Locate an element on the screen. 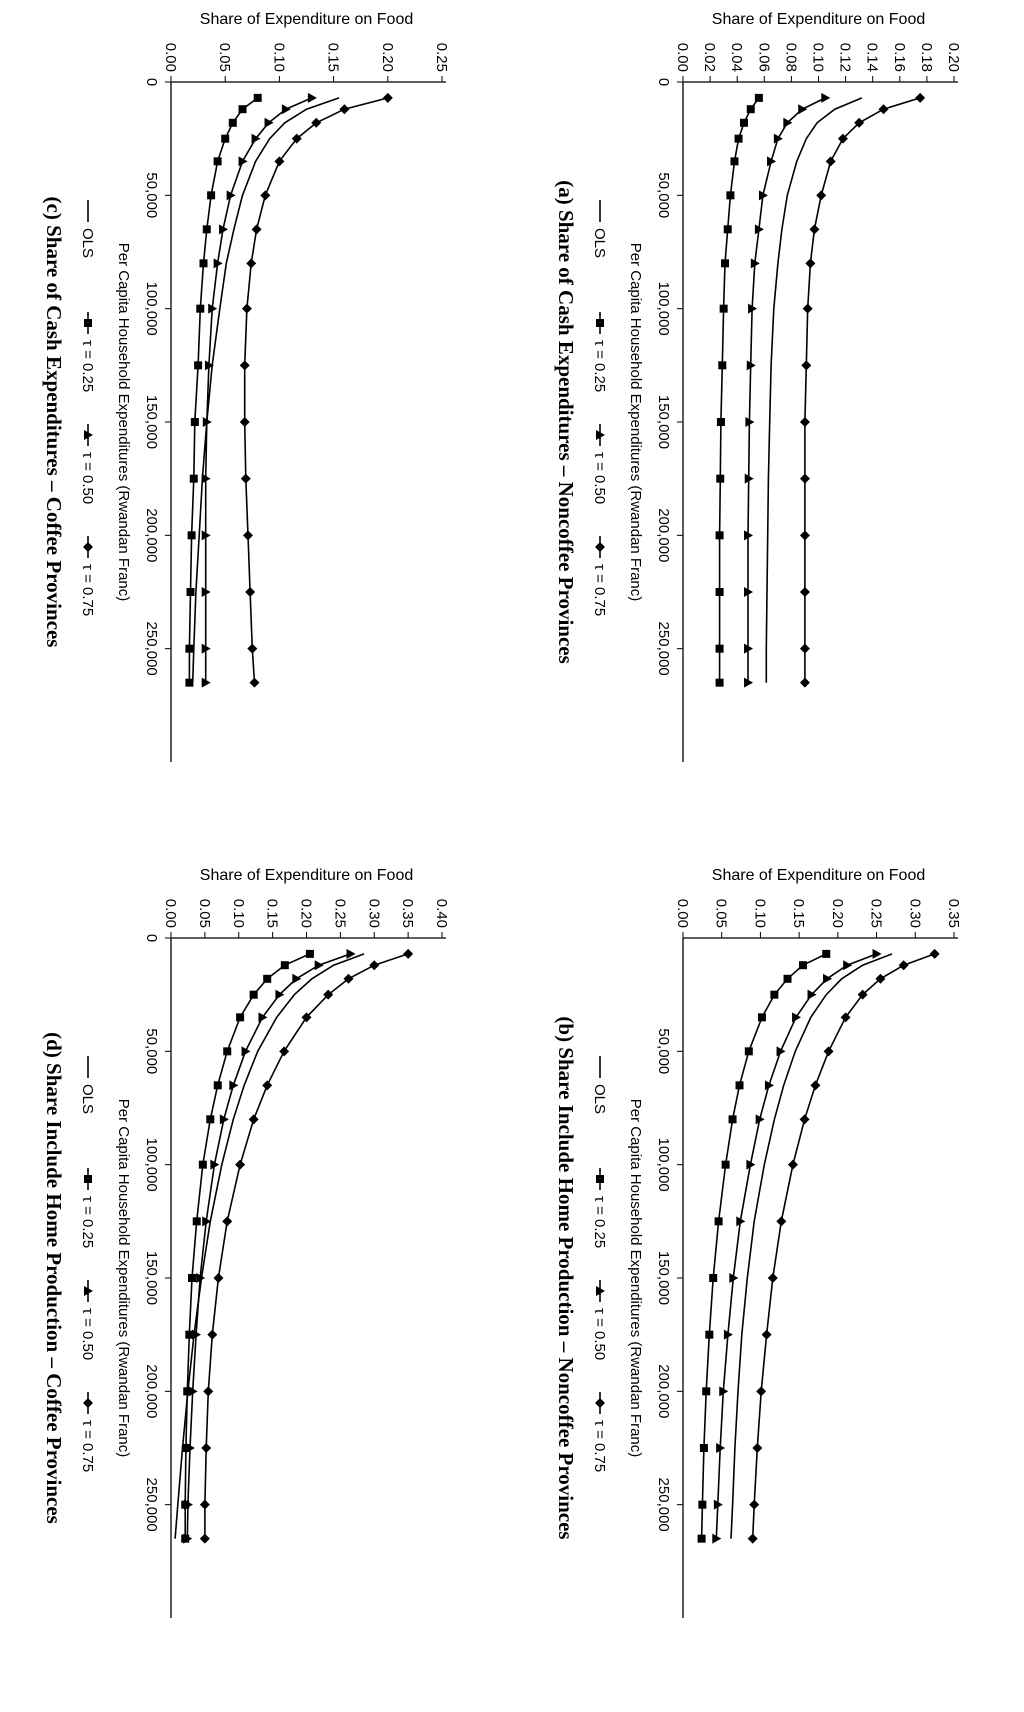 This screenshot has width=1024, height=1712. x-tick-label: 250,000 is located at coordinates (151, 1505).